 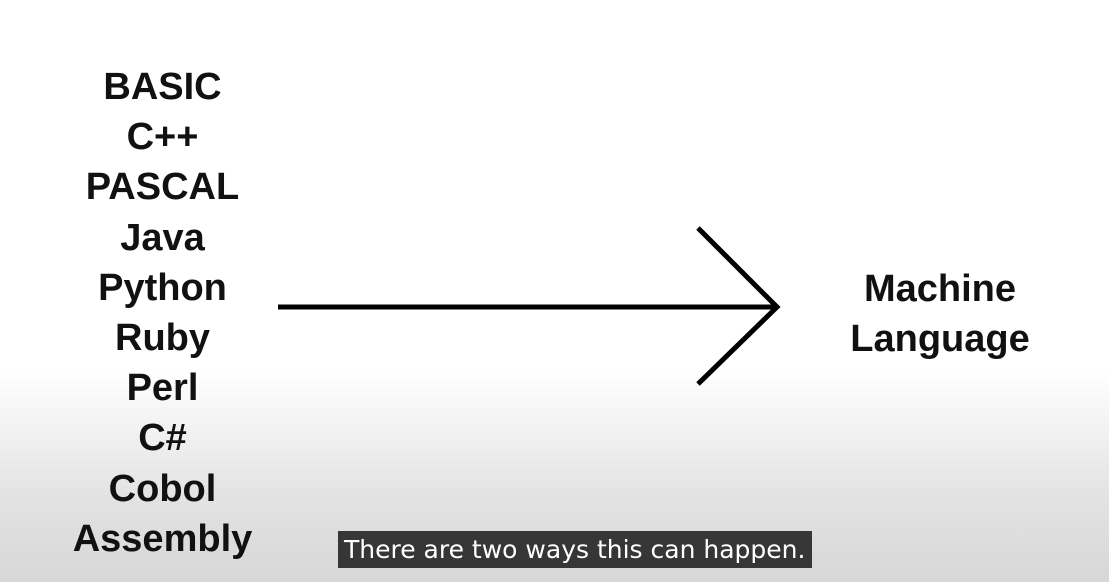 What do you see at coordinates (940, 339) in the screenshot?
I see `target-line-language: Language` at bounding box center [940, 339].